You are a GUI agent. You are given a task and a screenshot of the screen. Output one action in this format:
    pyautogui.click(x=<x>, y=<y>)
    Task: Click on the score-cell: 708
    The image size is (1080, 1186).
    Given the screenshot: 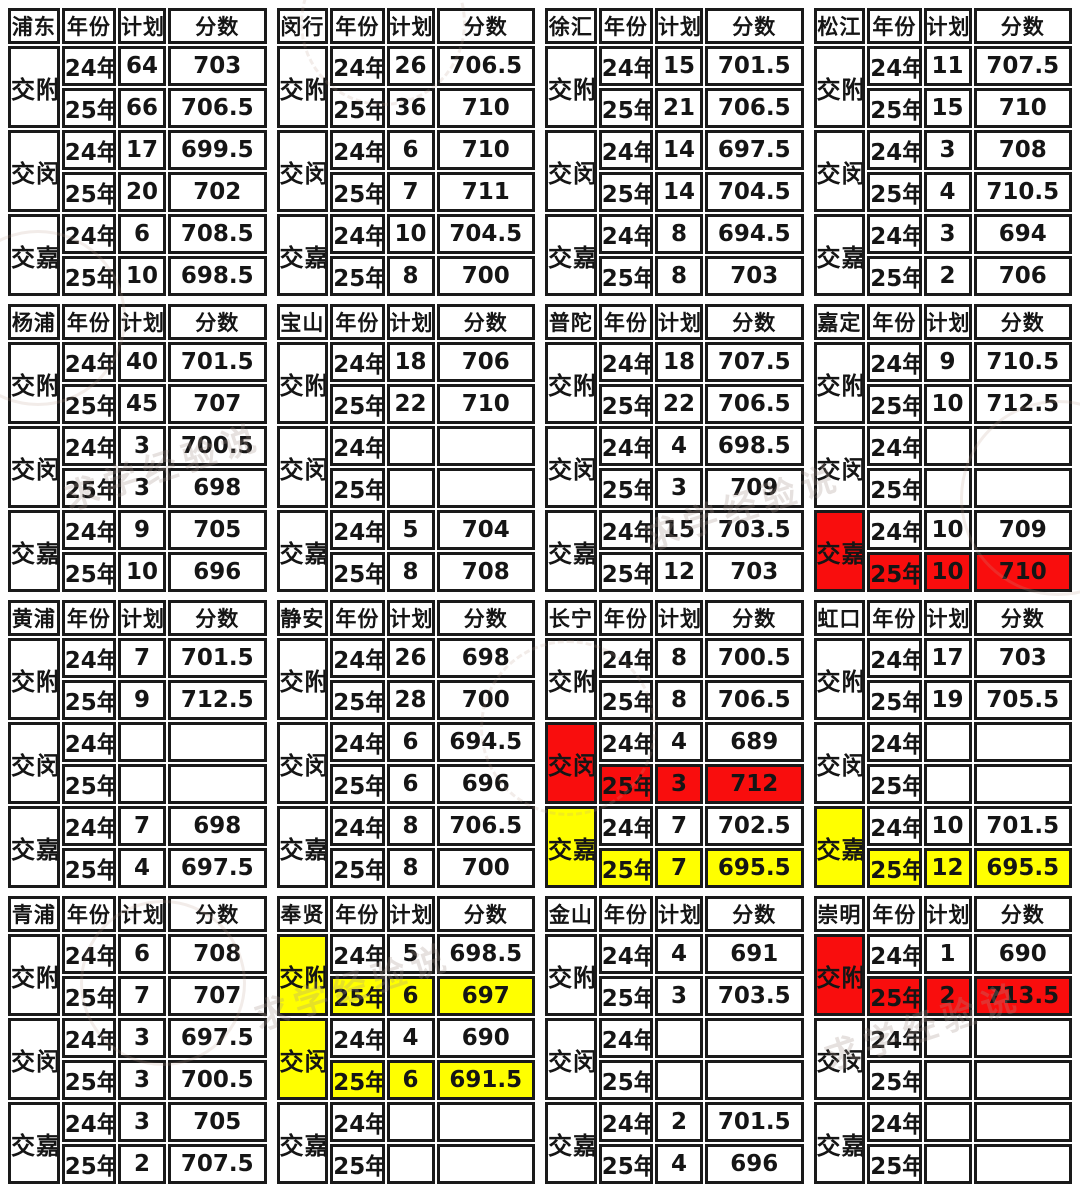 What is the action you would take?
    pyautogui.click(x=217, y=954)
    